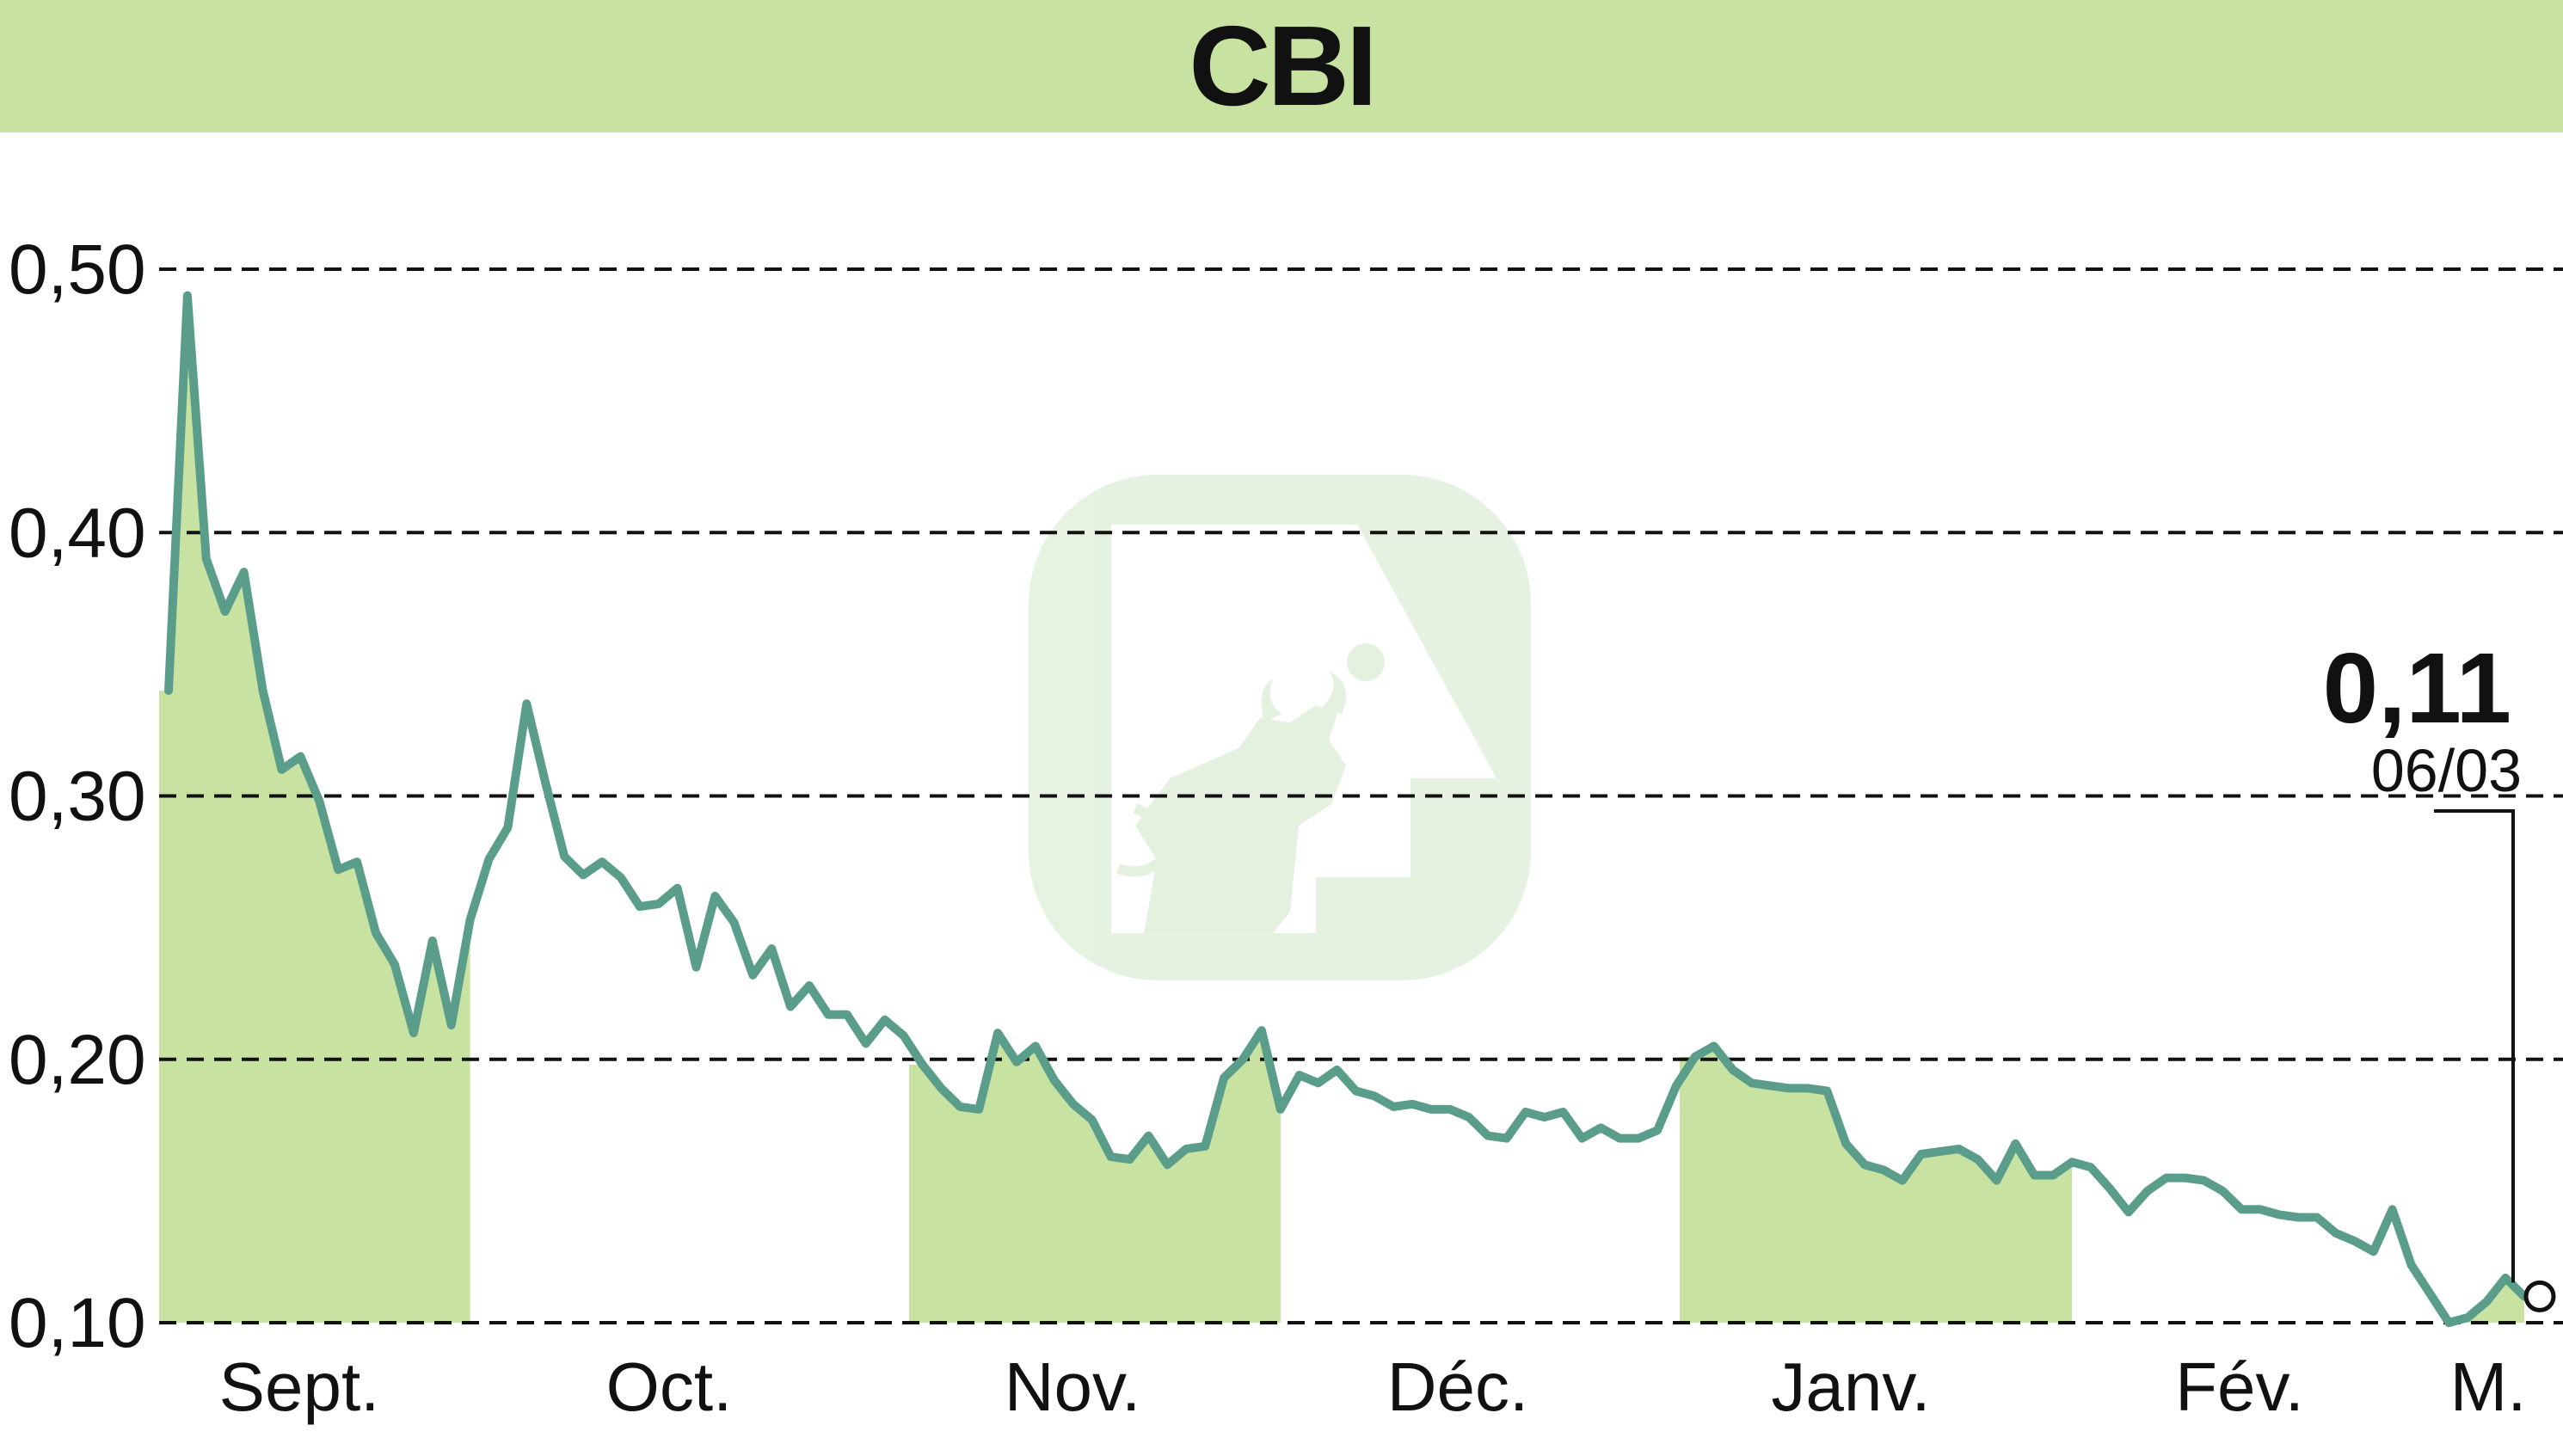 This screenshot has width=2563, height=1456. What do you see at coordinates (2474, 1046) in the screenshot?
I see `leader-line` at bounding box center [2474, 1046].